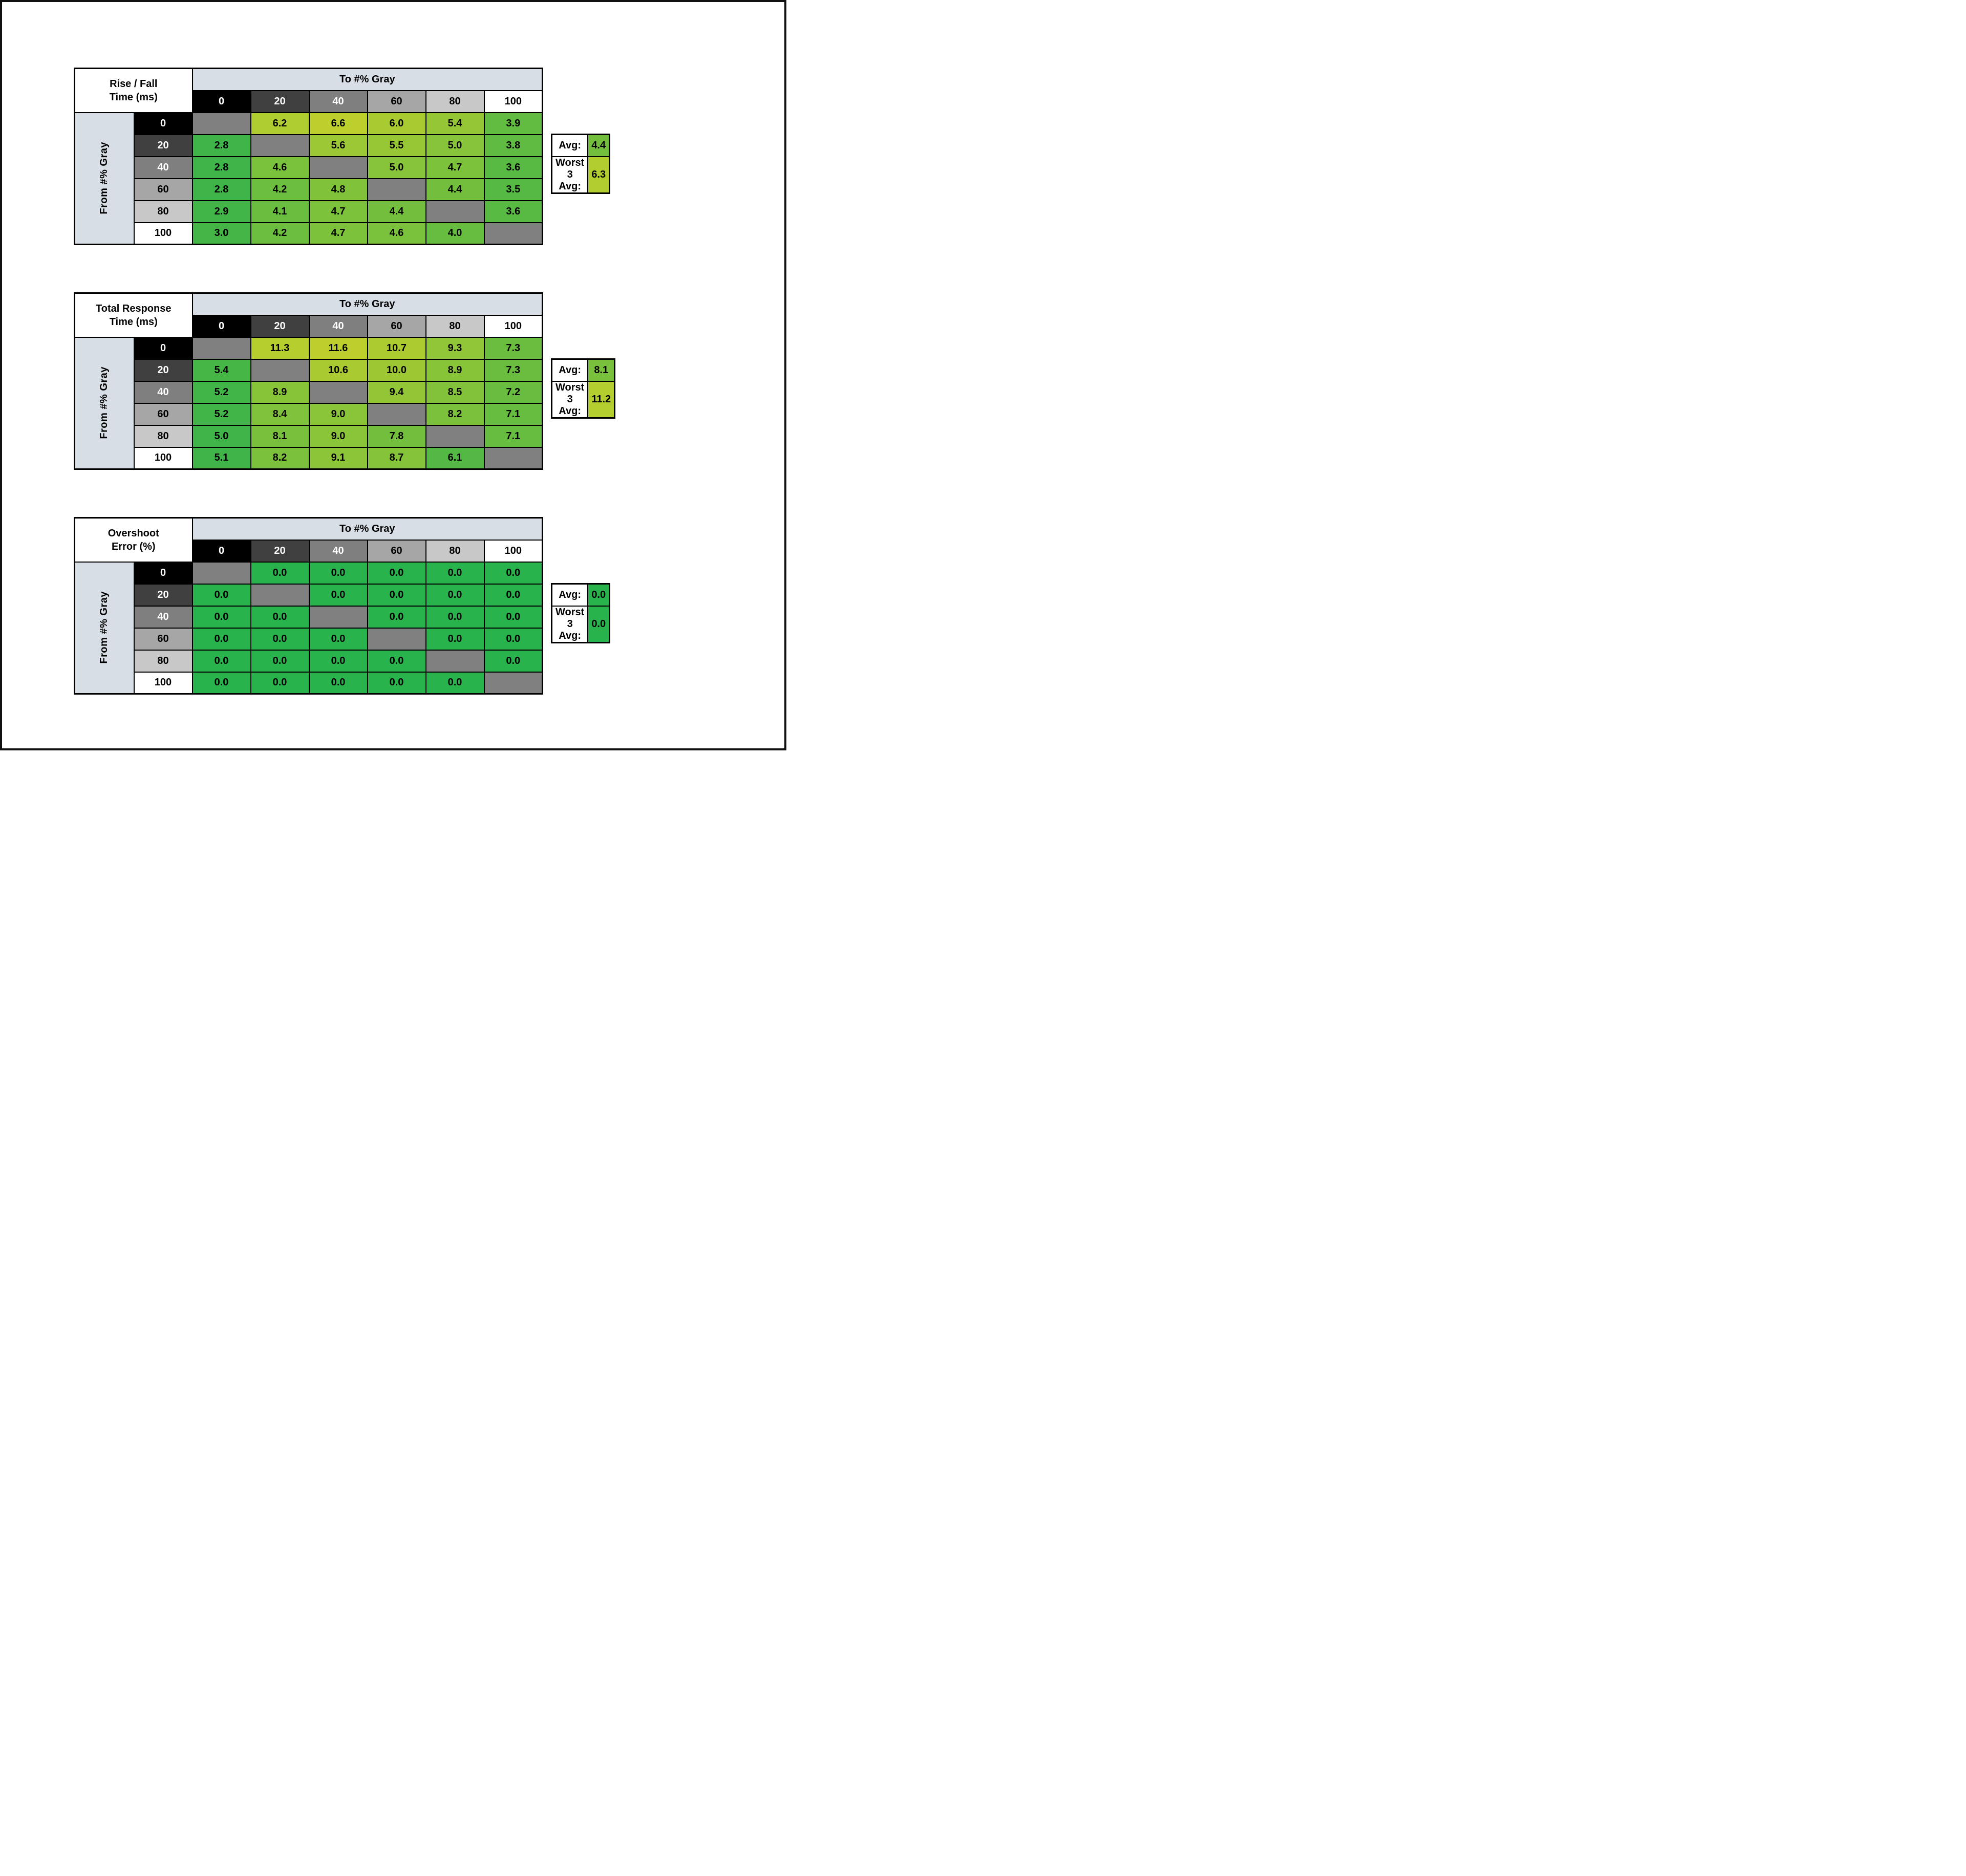  Describe the element at coordinates (601, 370) in the screenshot. I see `avg-row-value: 8.1` at that location.